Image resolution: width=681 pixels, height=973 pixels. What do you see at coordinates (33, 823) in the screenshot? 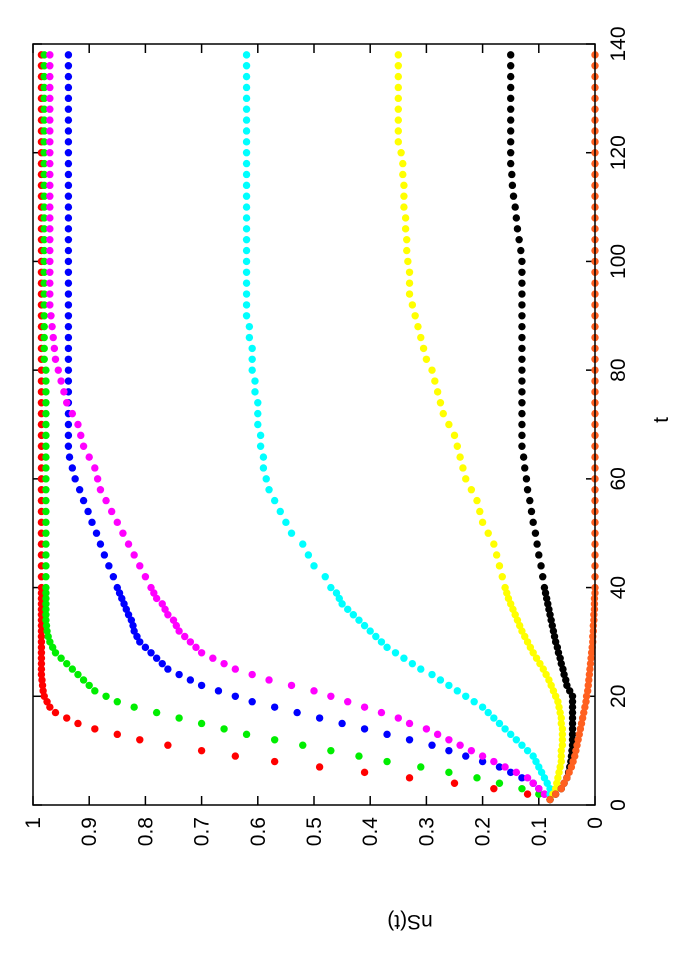
I see `y-tick-label: 1` at bounding box center [33, 823].